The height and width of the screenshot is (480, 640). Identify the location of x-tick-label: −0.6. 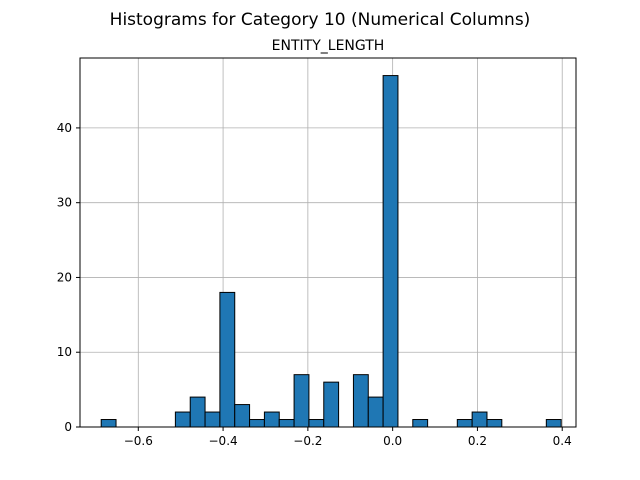
(138, 441).